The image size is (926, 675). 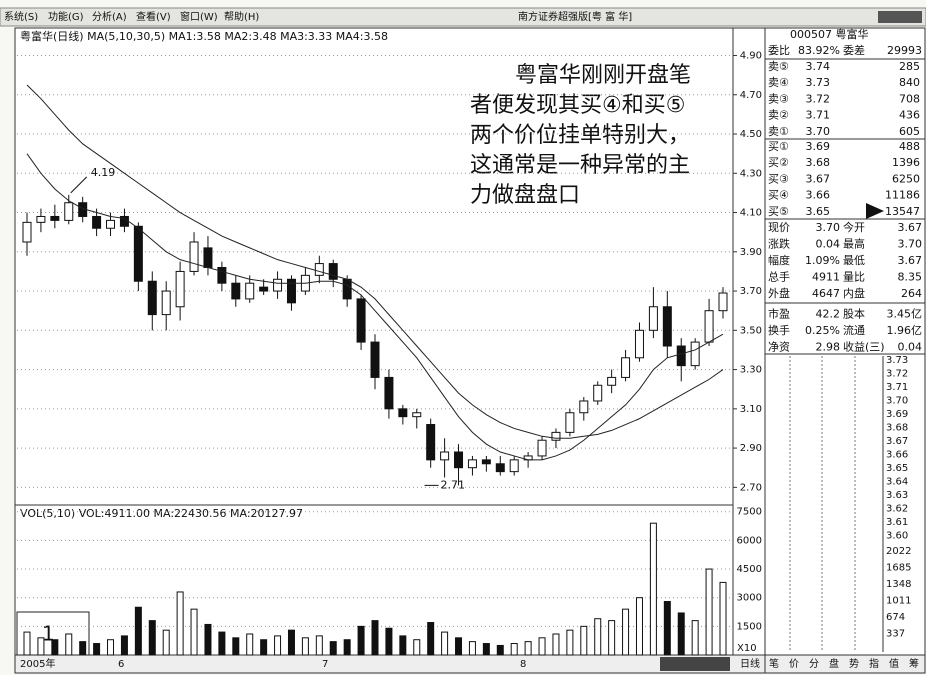 I want to click on stat-label: 市盈, so click(x=779, y=314).